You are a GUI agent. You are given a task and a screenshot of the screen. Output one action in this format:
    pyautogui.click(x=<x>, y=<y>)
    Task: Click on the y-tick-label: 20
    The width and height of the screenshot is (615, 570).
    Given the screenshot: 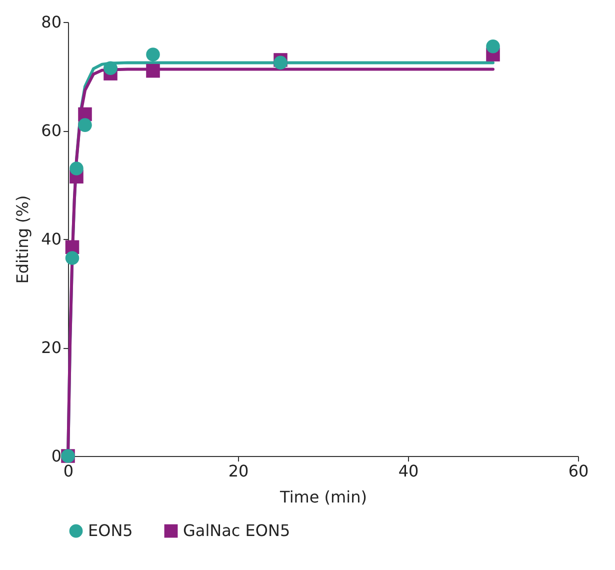 What is the action you would take?
    pyautogui.click(x=51, y=347)
    